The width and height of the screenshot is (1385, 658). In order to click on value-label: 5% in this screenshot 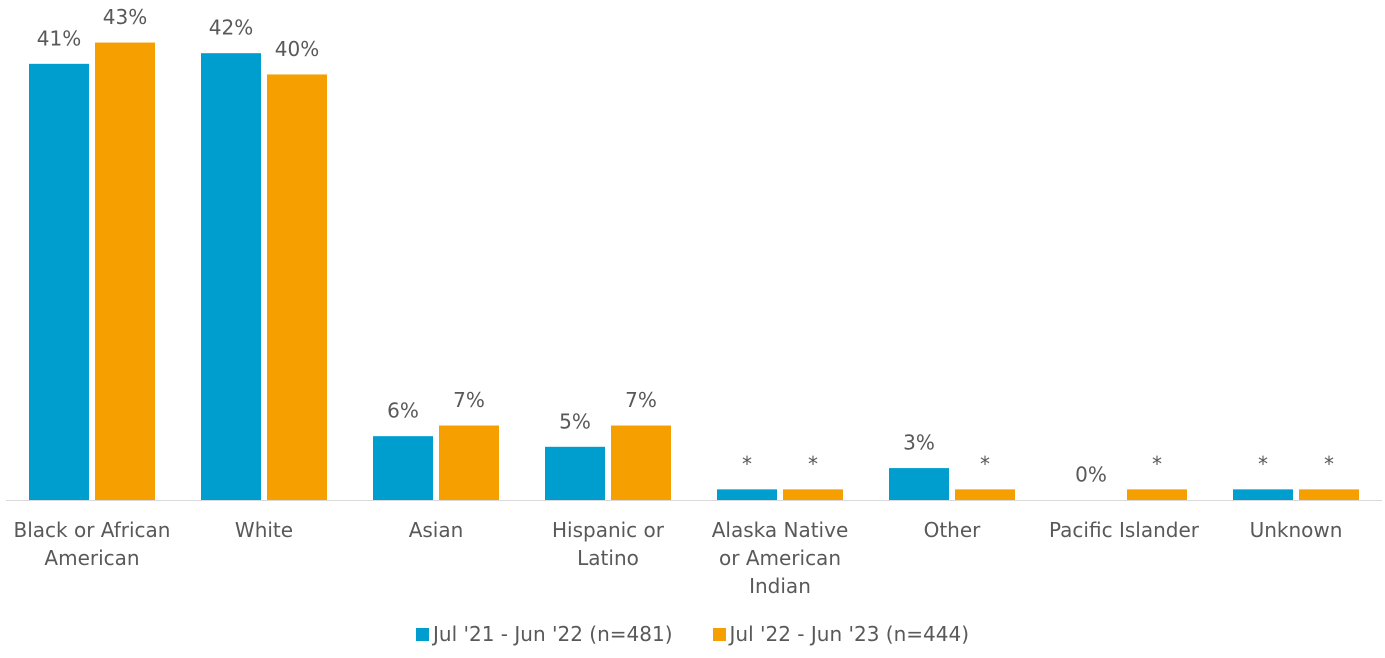, I will do `click(575, 421)`.